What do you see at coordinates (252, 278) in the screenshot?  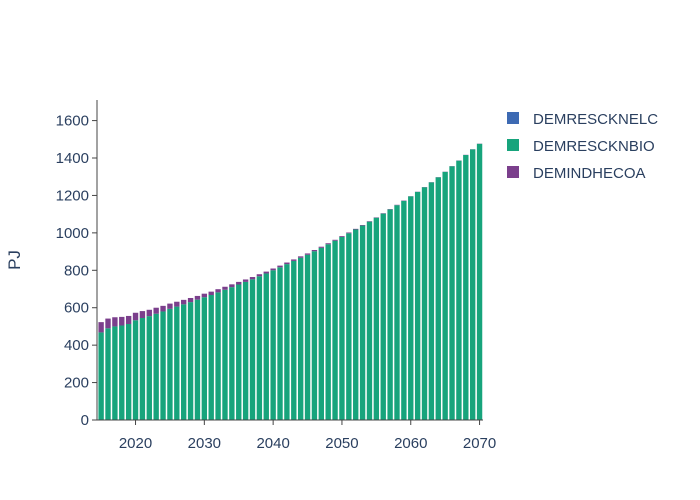 I see `bar-demindhecoa-2037` at bounding box center [252, 278].